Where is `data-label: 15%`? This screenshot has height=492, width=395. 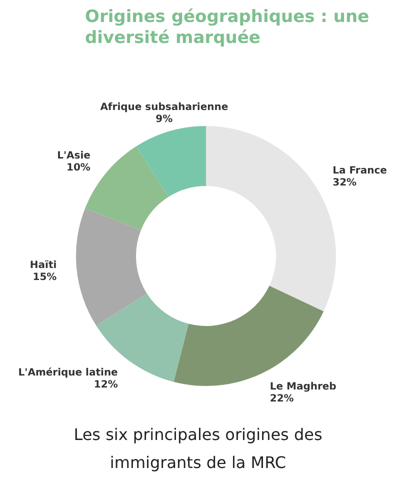 data-label: 15% is located at coordinates (44, 278).